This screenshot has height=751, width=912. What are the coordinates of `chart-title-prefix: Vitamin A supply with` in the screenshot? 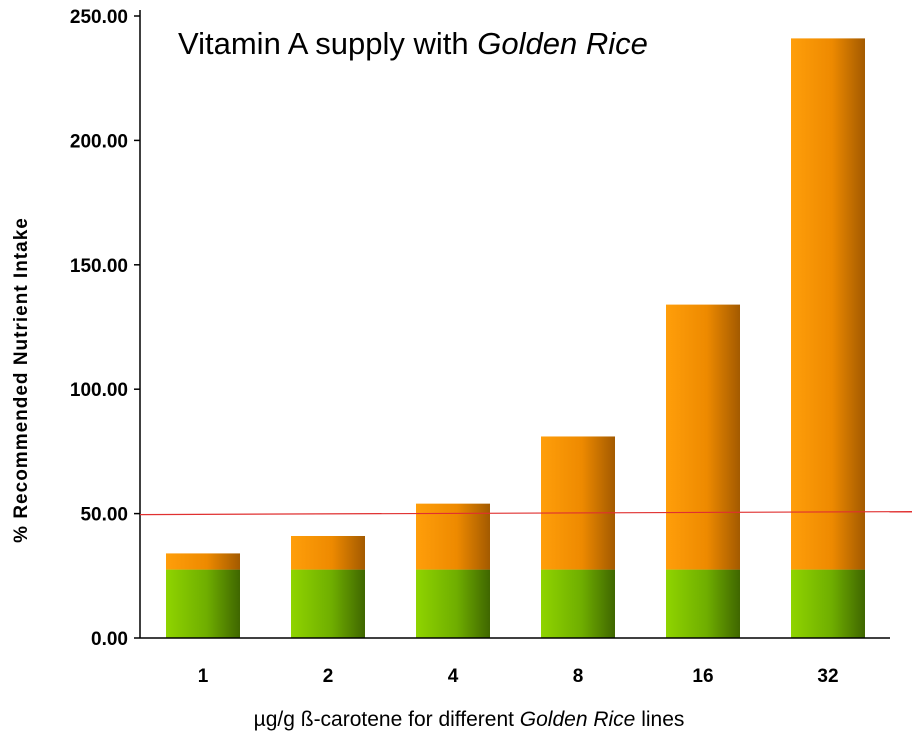 It's located at (328, 43).